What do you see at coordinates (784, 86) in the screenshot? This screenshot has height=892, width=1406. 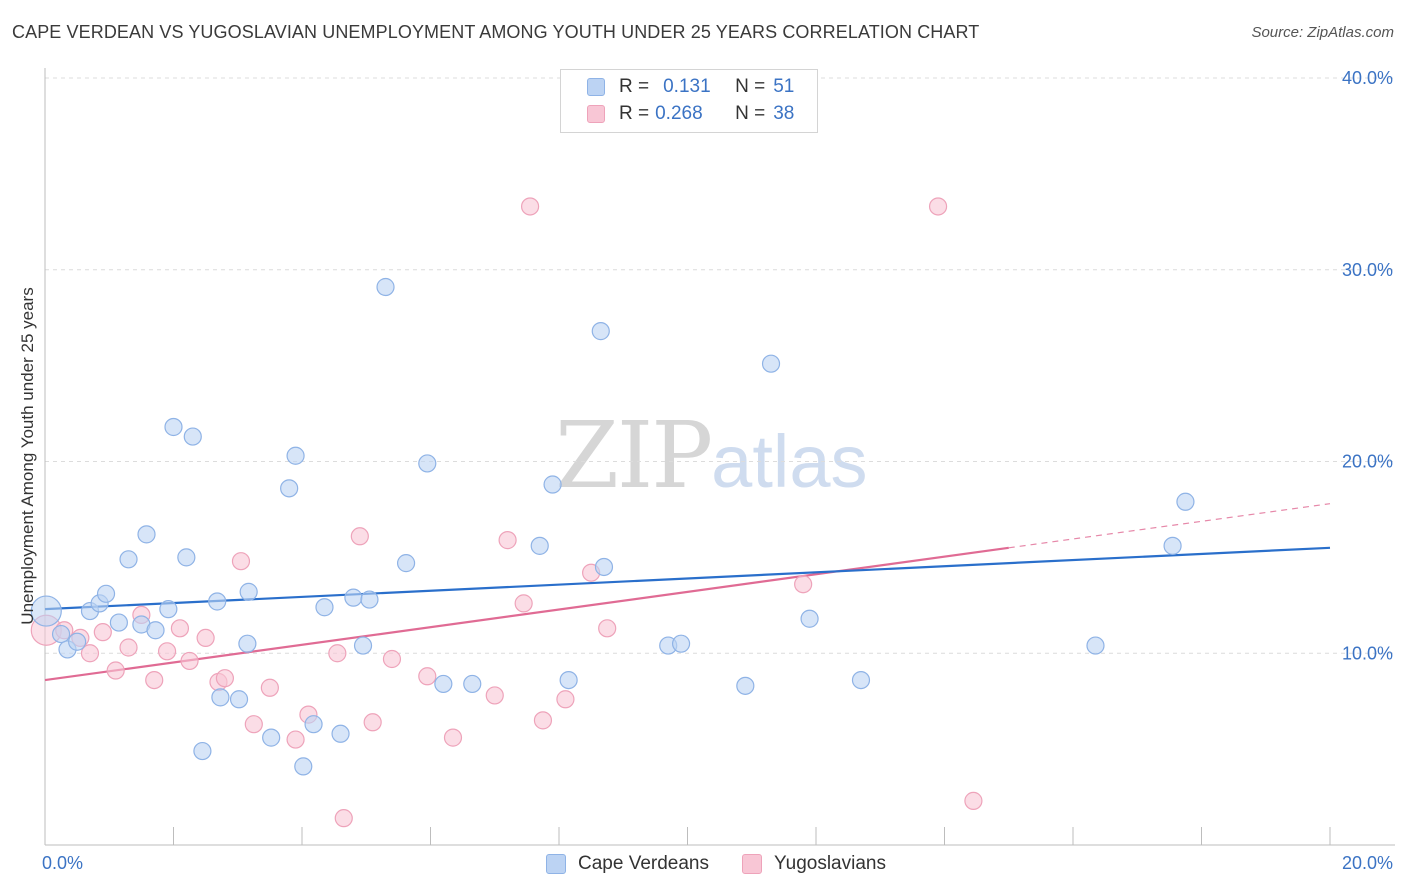 I see `legend-n-value: 51` at bounding box center [784, 86].